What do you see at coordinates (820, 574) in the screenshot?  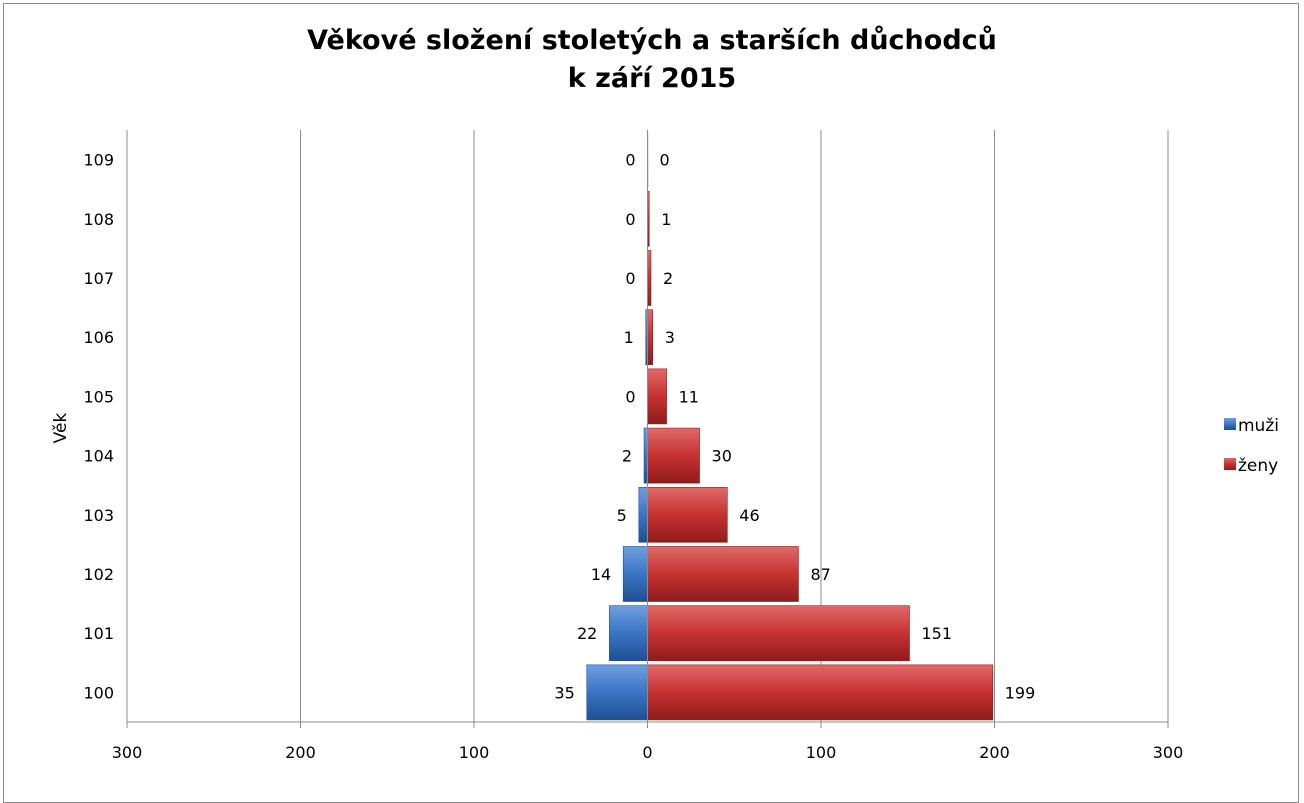 I see `data-label-zeny: 87` at bounding box center [820, 574].